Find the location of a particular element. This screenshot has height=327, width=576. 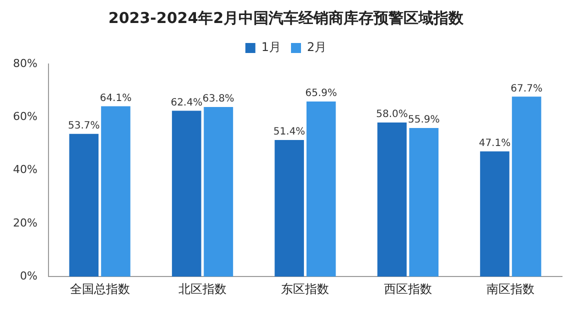

legend-label: 2月 is located at coordinates (317, 47).